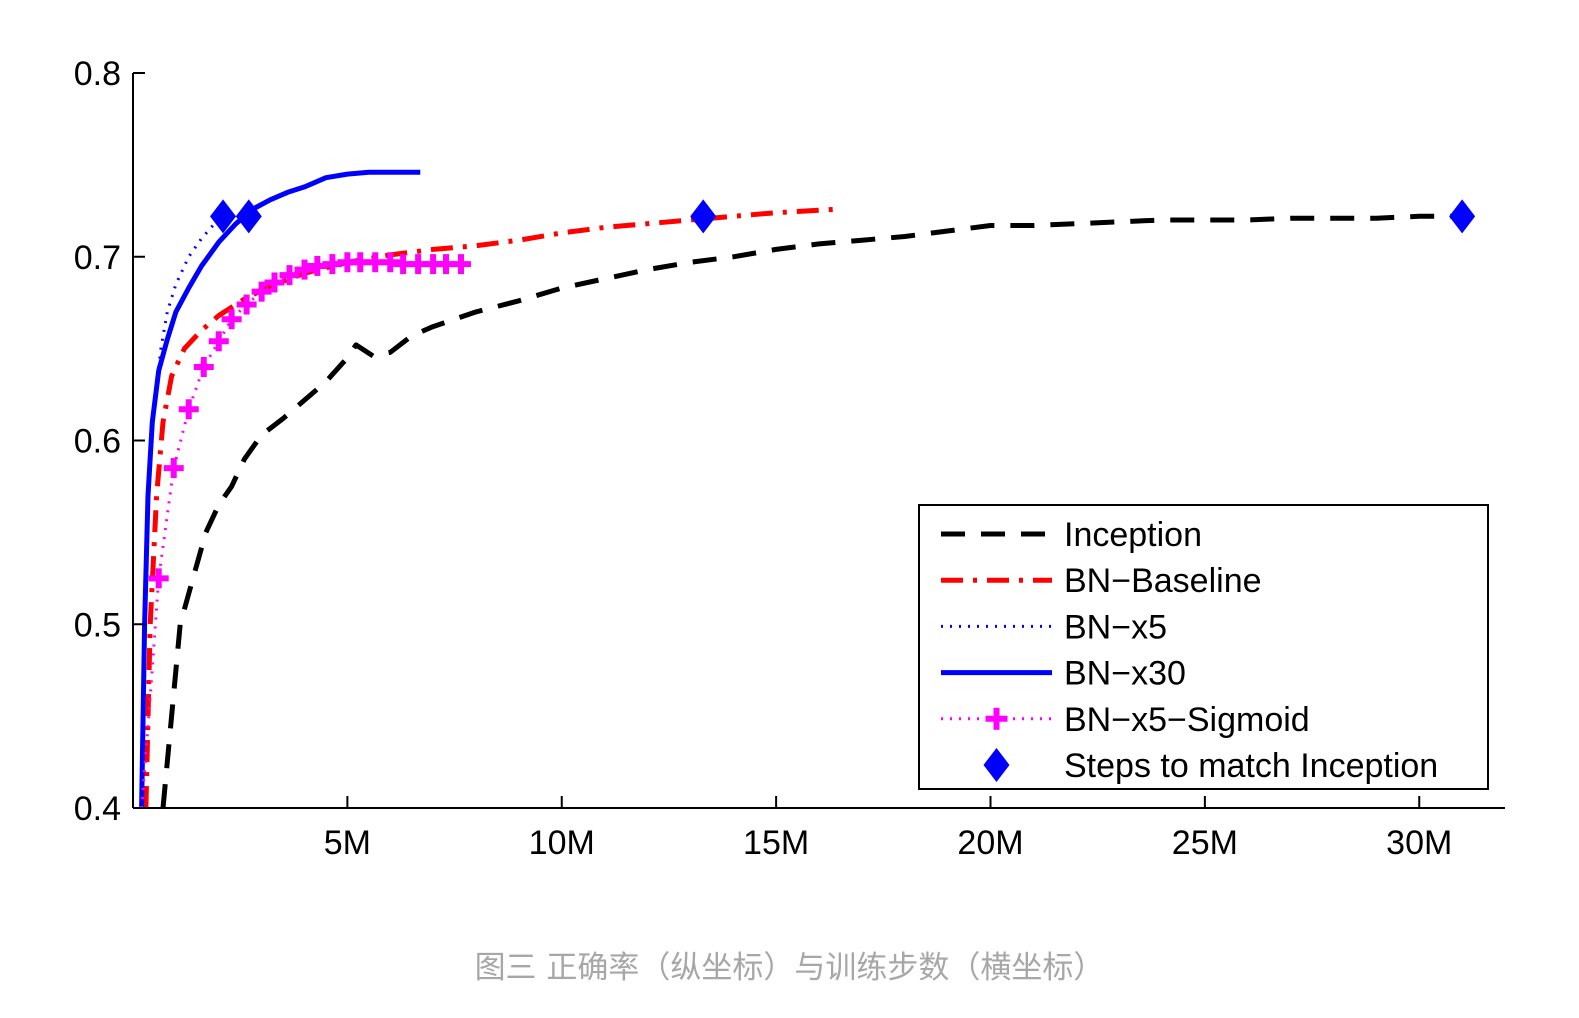 This screenshot has height=1018, width=1579. Describe the element at coordinates (1187, 720) in the screenshot. I see `legend-label: BN−x5−Sigmoid` at that location.